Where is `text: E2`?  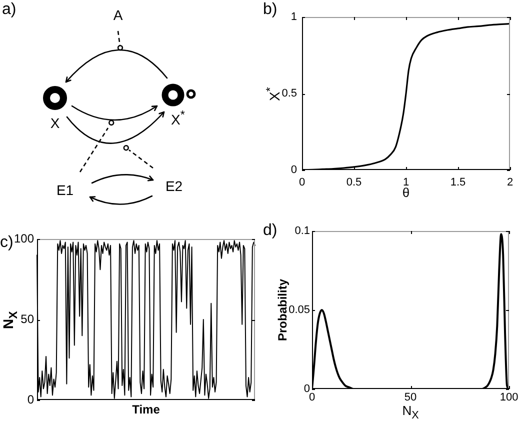 text: E2 is located at coordinates (174, 186).